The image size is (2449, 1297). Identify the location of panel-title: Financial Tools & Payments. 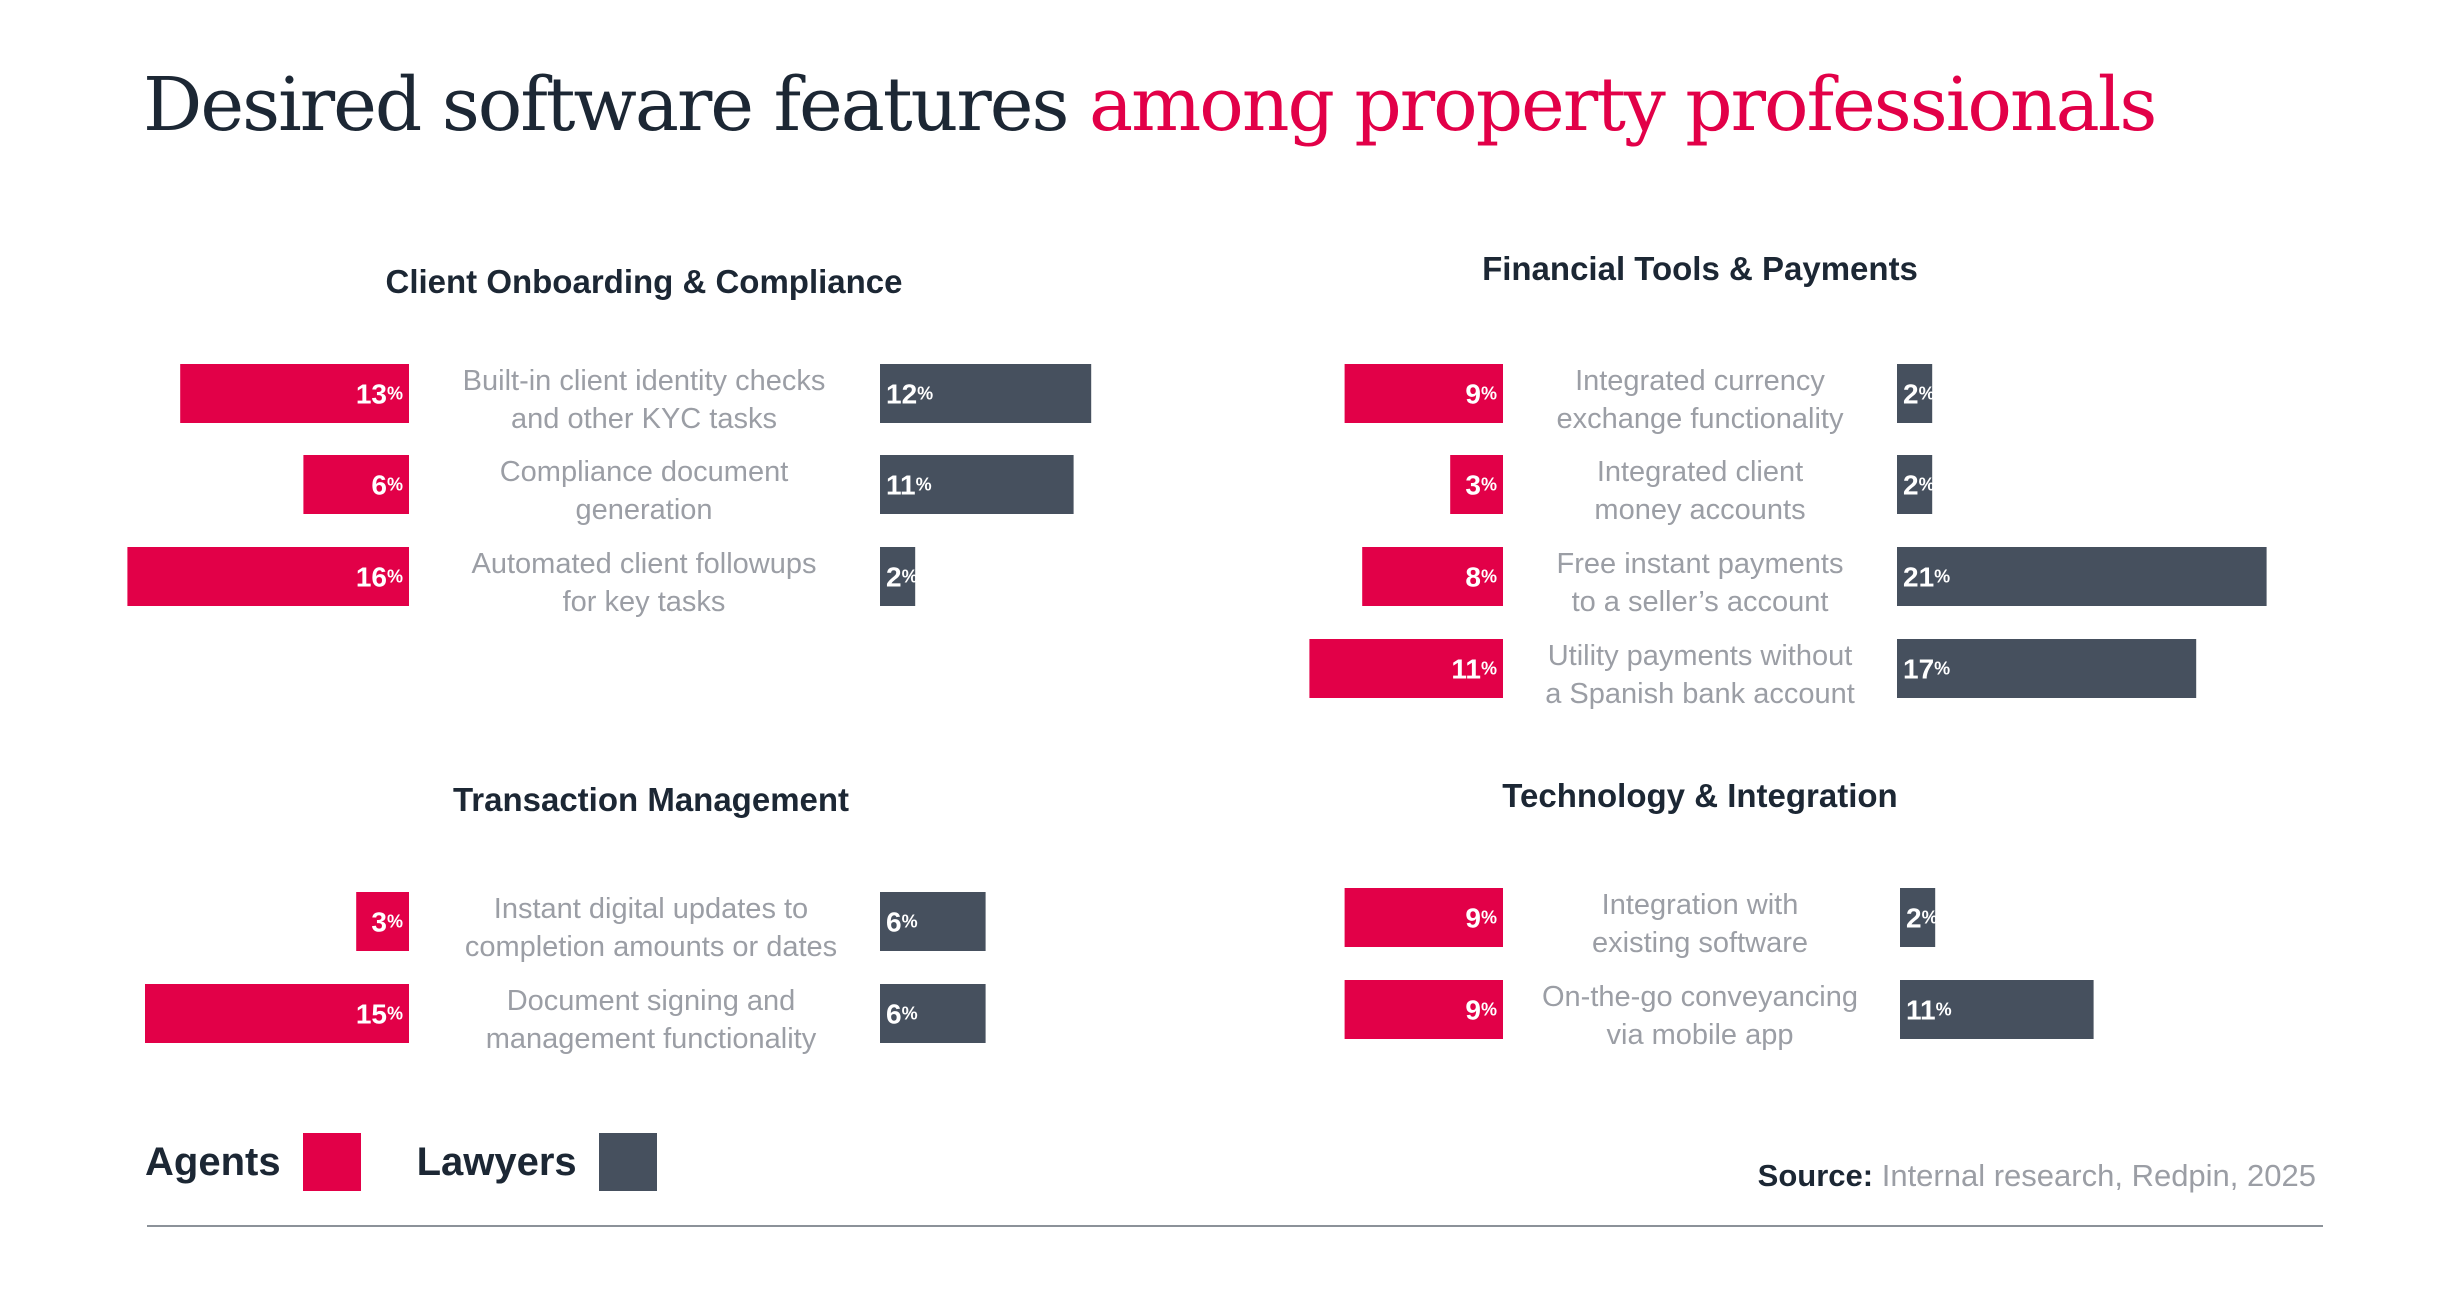
(1700, 268).